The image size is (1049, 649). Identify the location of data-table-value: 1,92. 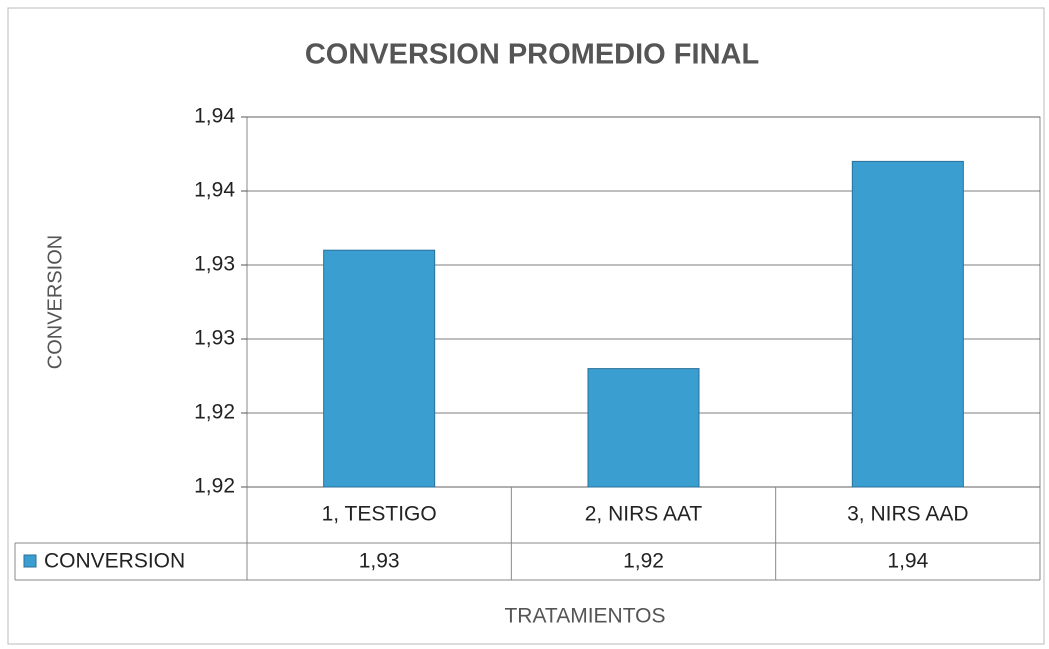
(643, 561).